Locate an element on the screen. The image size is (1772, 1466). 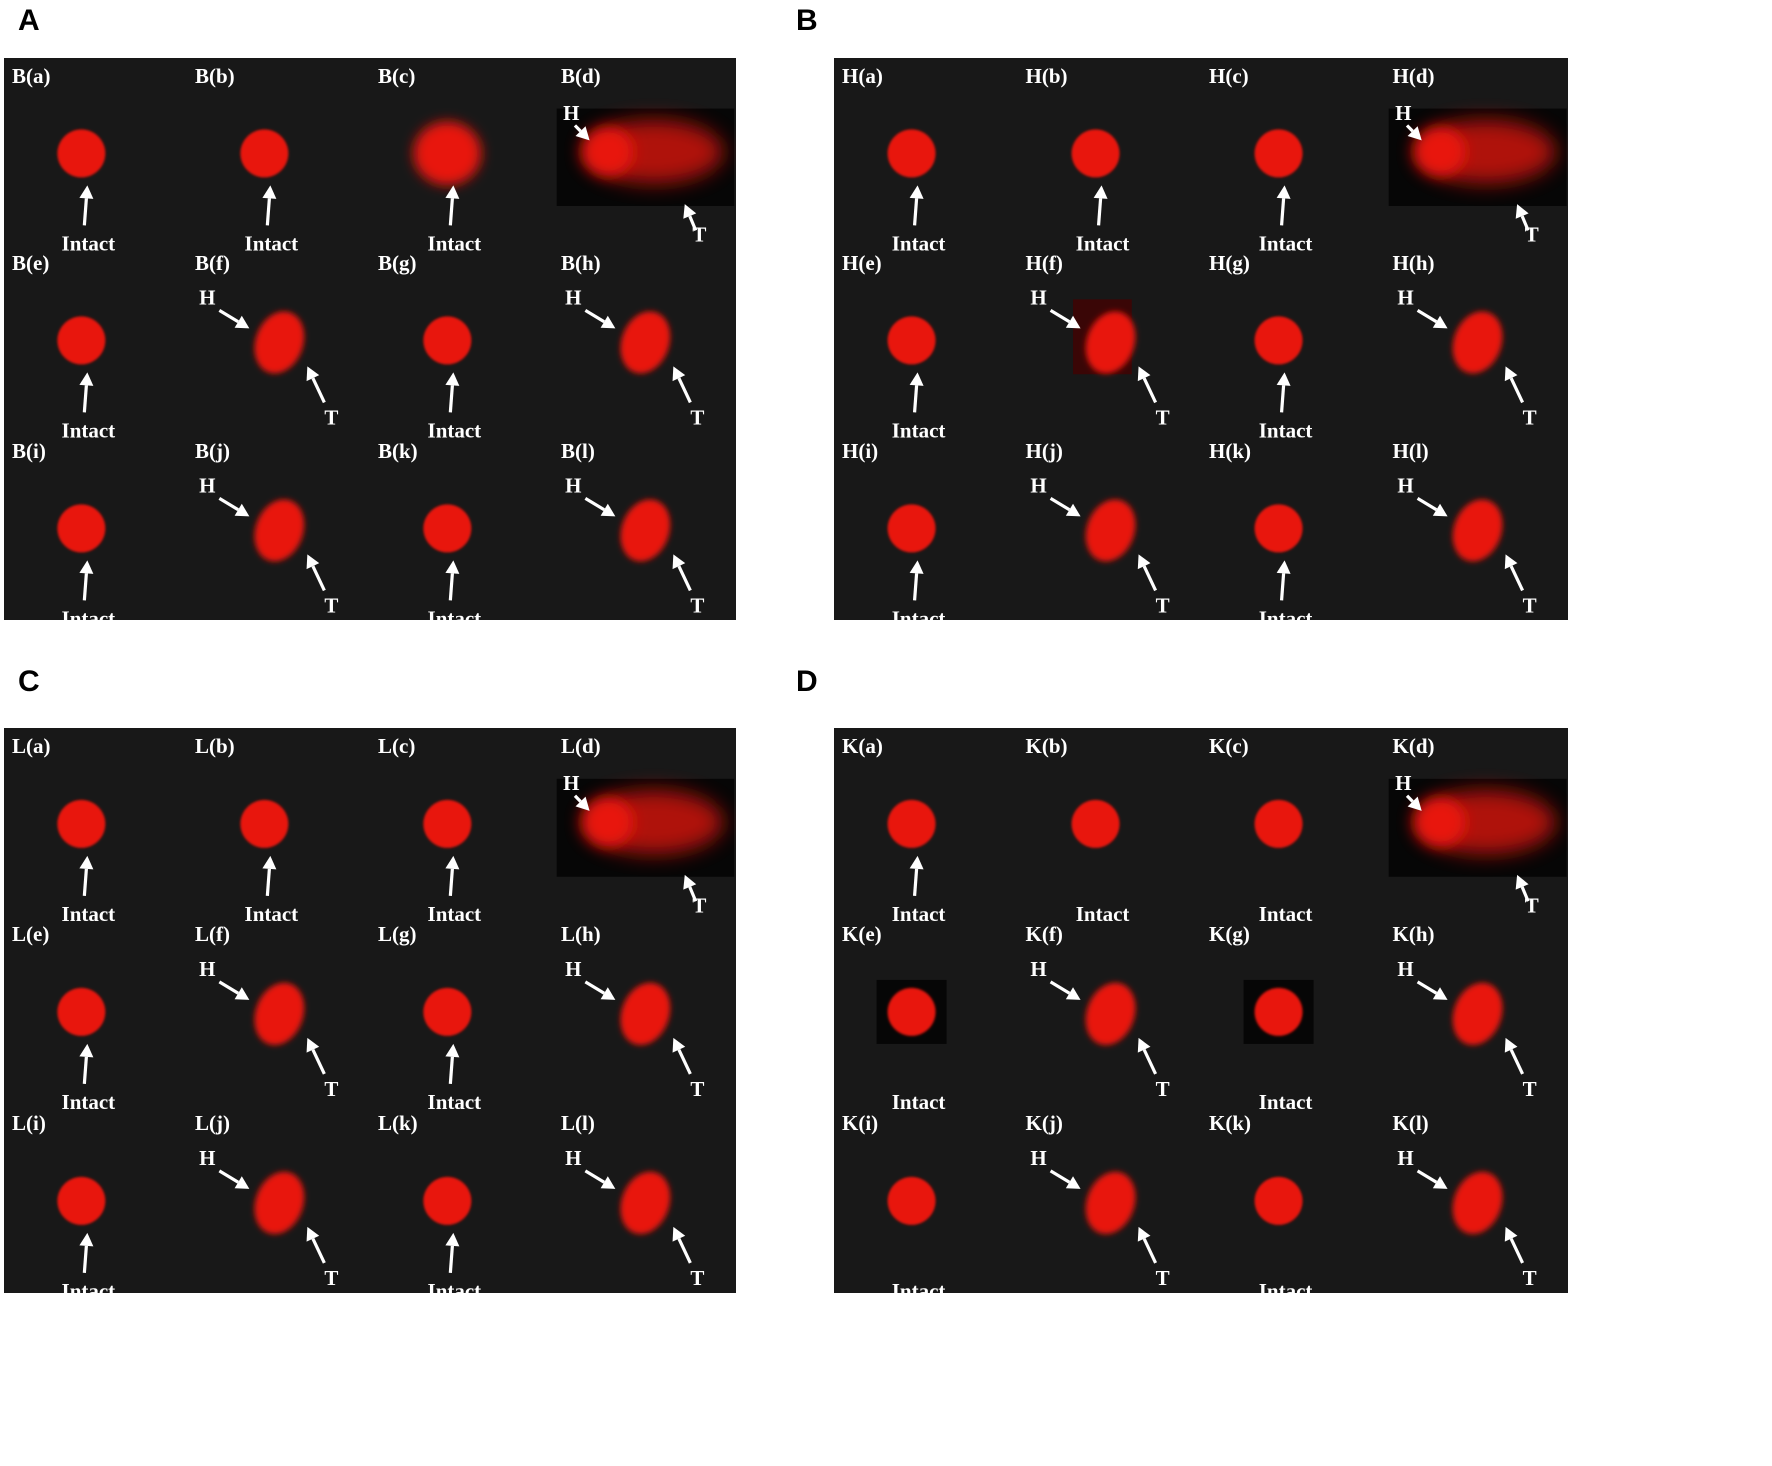
cell-label: K(b) is located at coordinates (1046, 746).